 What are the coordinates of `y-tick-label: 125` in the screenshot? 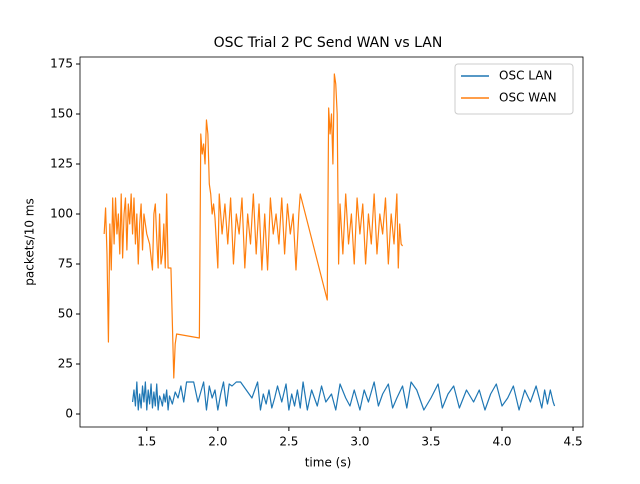 It's located at (61, 164).